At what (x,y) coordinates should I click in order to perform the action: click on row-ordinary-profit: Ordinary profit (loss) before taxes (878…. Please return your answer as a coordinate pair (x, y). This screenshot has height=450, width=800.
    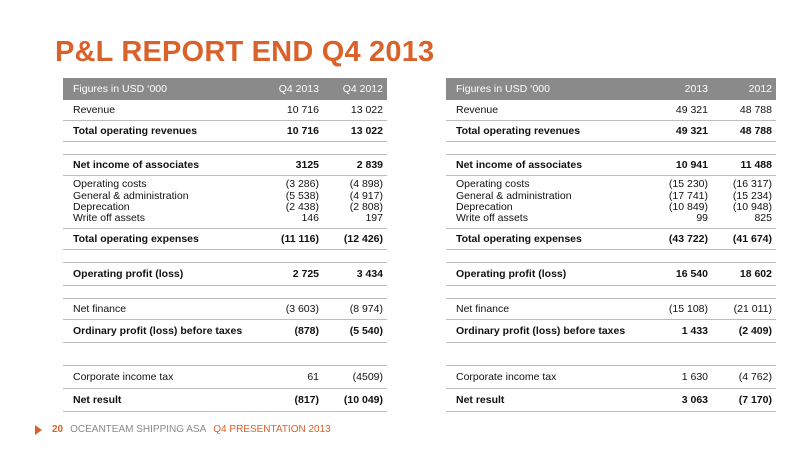
    Looking at the image, I should click on (225, 331).